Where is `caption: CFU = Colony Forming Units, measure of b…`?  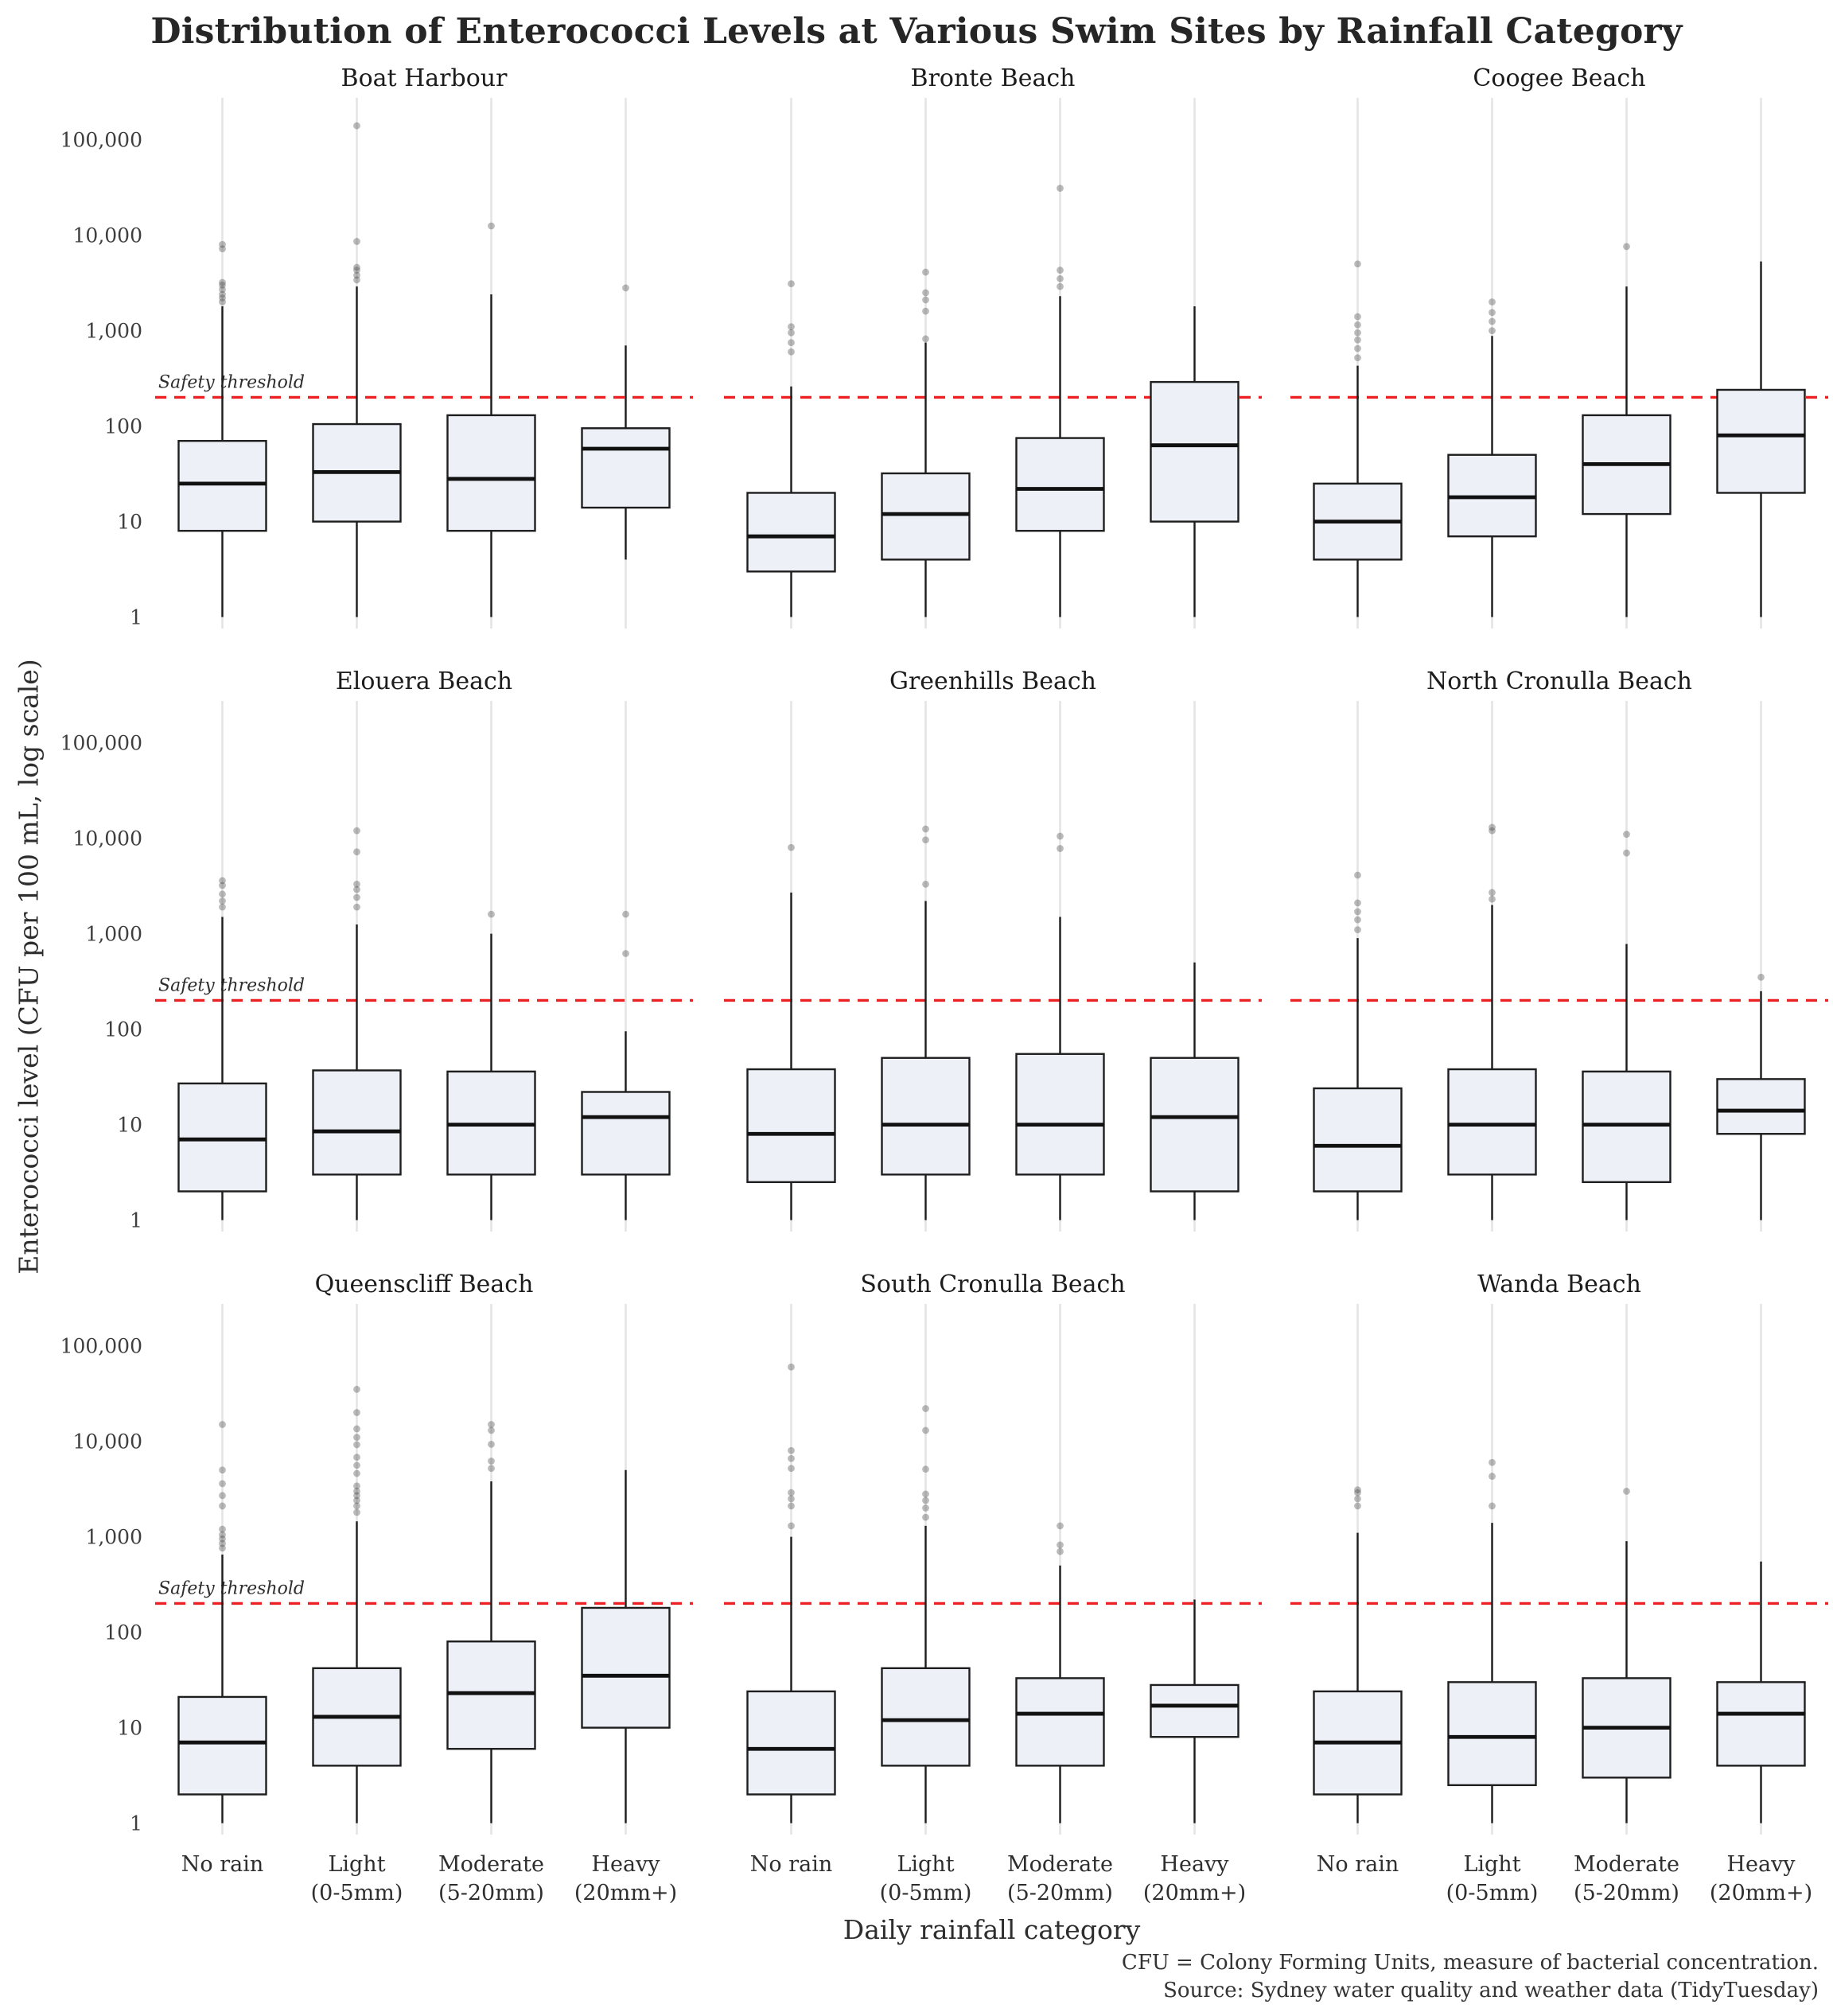 caption: CFU = Colony Forming Units, measure of b… is located at coordinates (1470, 1977).